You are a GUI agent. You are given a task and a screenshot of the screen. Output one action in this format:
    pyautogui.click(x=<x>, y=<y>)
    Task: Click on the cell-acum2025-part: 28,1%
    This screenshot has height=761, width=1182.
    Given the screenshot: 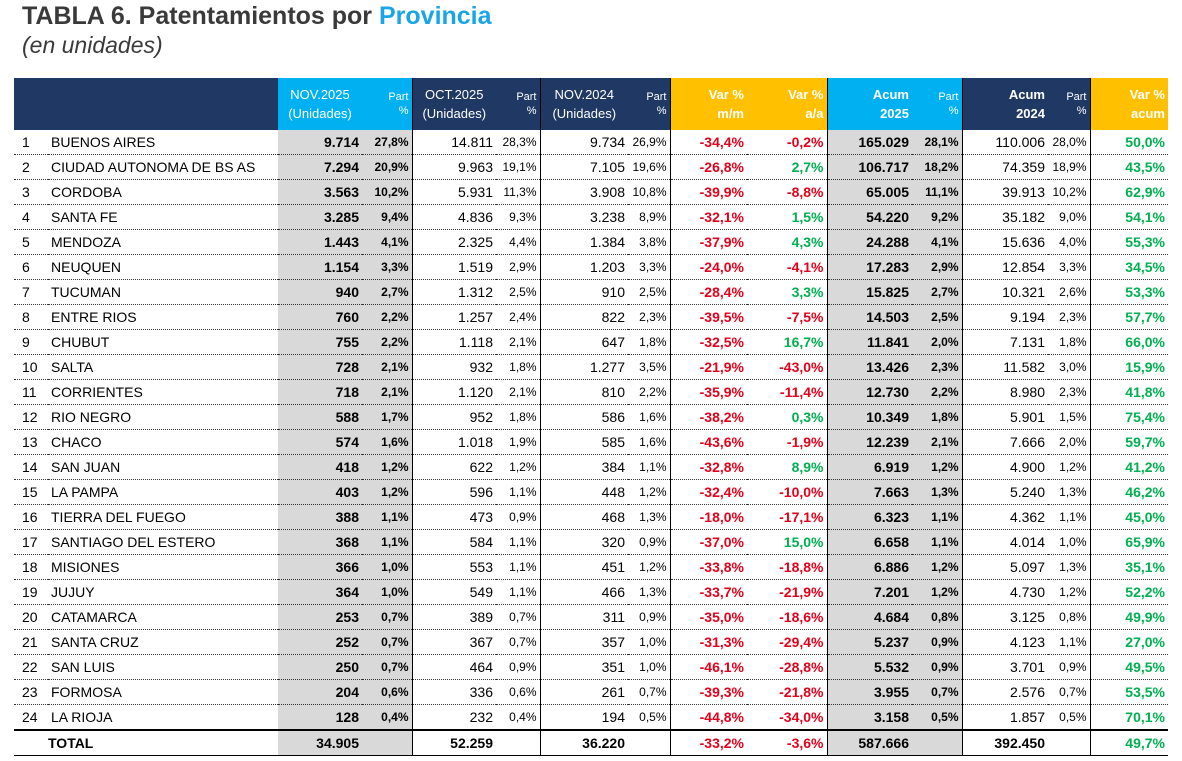 What is the action you would take?
    pyautogui.click(x=937, y=142)
    